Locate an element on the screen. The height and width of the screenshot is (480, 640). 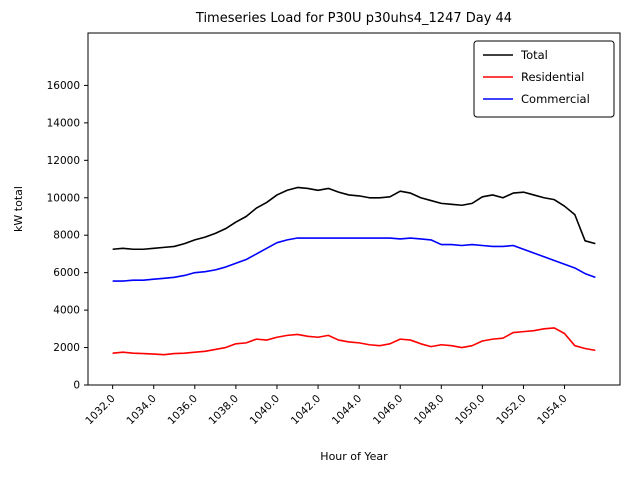
y-tick-label: 8000 is located at coordinates (66, 236).